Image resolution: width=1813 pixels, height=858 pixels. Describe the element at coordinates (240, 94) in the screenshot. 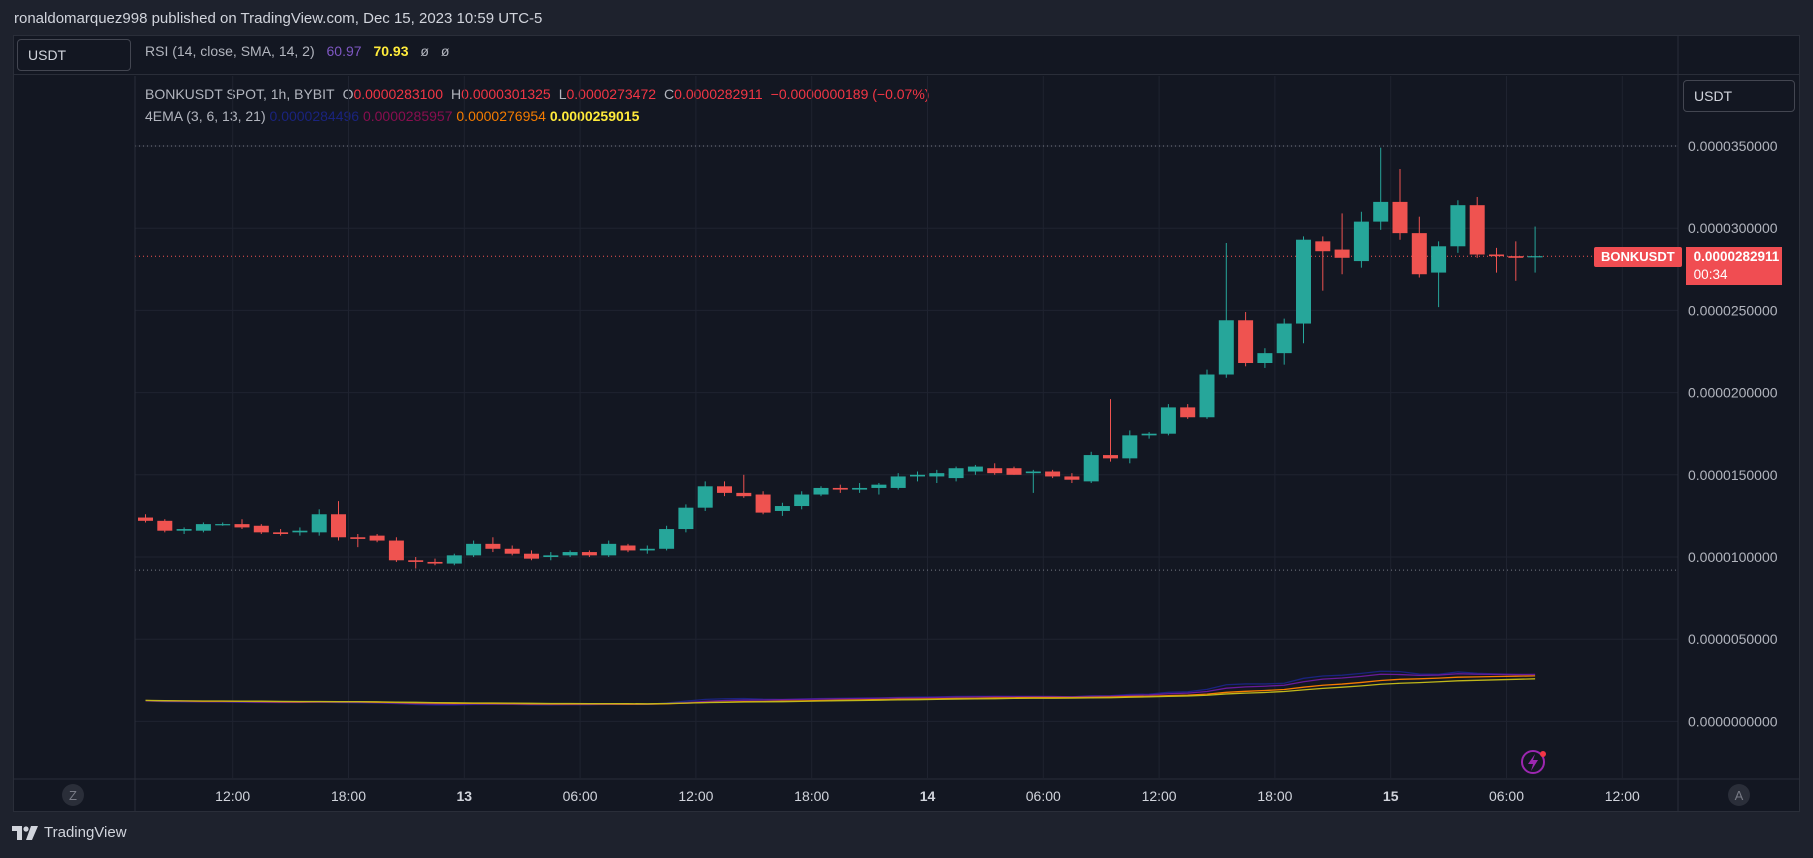

I see `symbol-label: BONKUSDT SPOT, 1h, BYBIT` at that location.